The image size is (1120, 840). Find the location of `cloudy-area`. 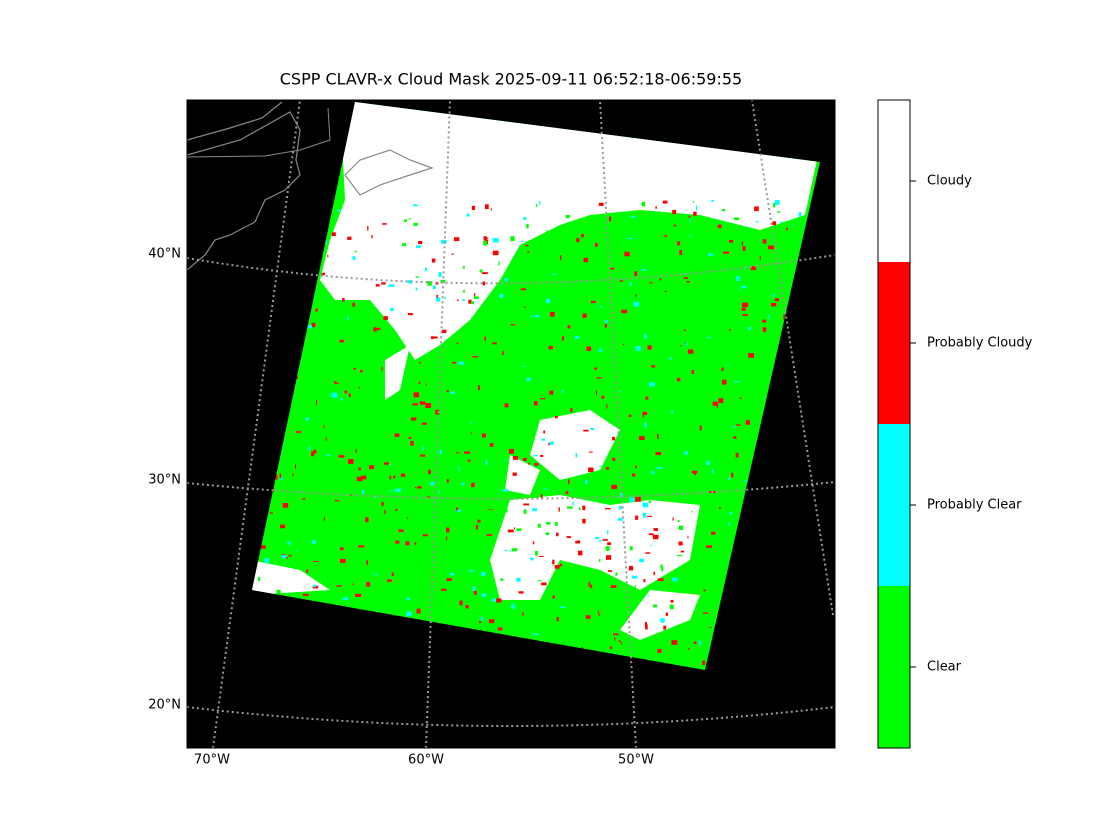

cloudy-area is located at coordinates (397, 372).